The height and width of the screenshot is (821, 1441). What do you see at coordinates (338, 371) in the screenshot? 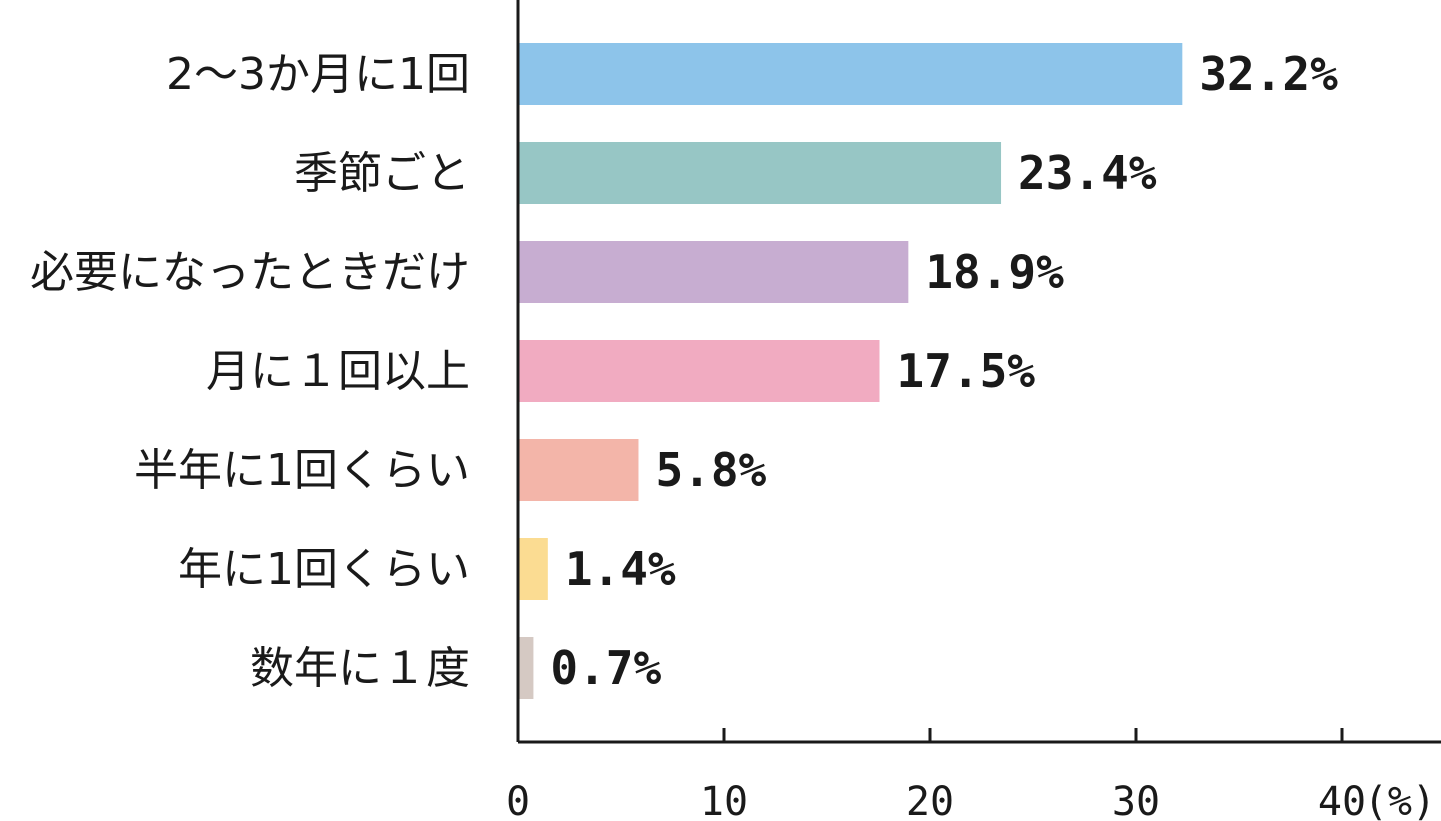
I see `category-label: 月に１回以上` at bounding box center [338, 371].